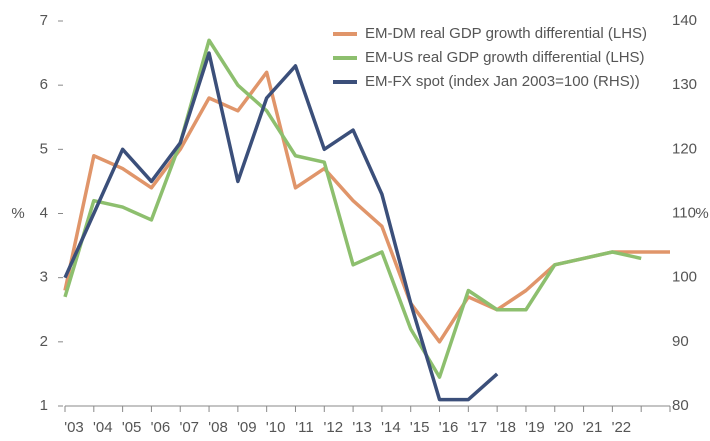  Describe the element at coordinates (502, 81) in the screenshot. I see `legend-label: EM-FX spot (index Jan 2003=100 (RHS))` at that location.